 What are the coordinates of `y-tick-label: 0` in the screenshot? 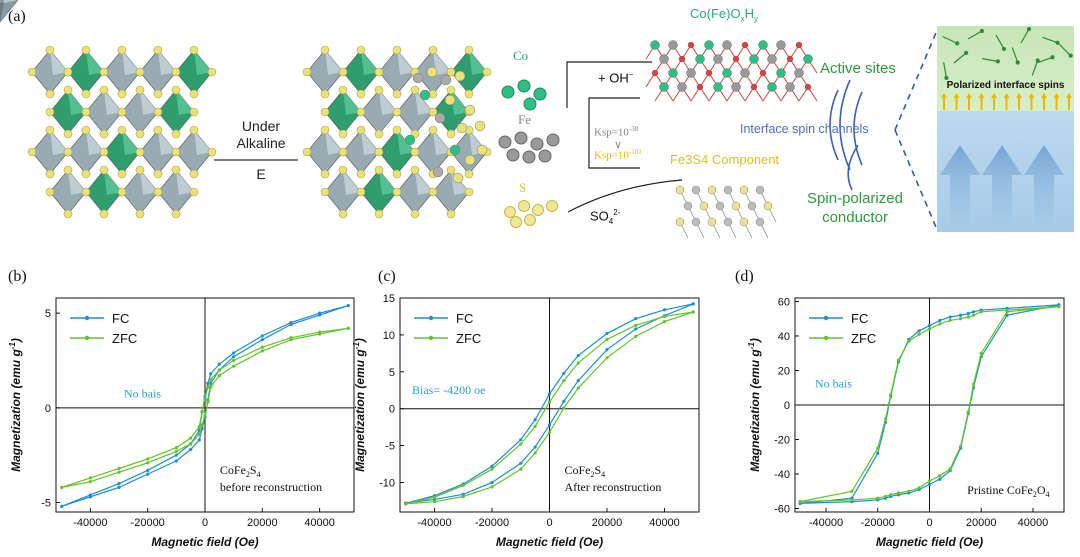 It's located at (392, 410).